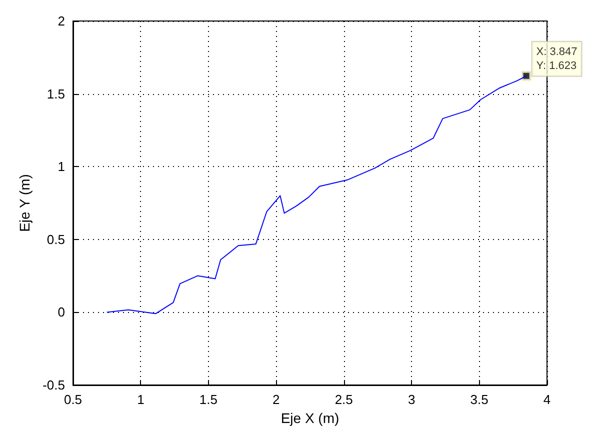  Describe the element at coordinates (557, 59) in the screenshot. I see `annotation: X: 3.847 Y: 1.623` at that location.